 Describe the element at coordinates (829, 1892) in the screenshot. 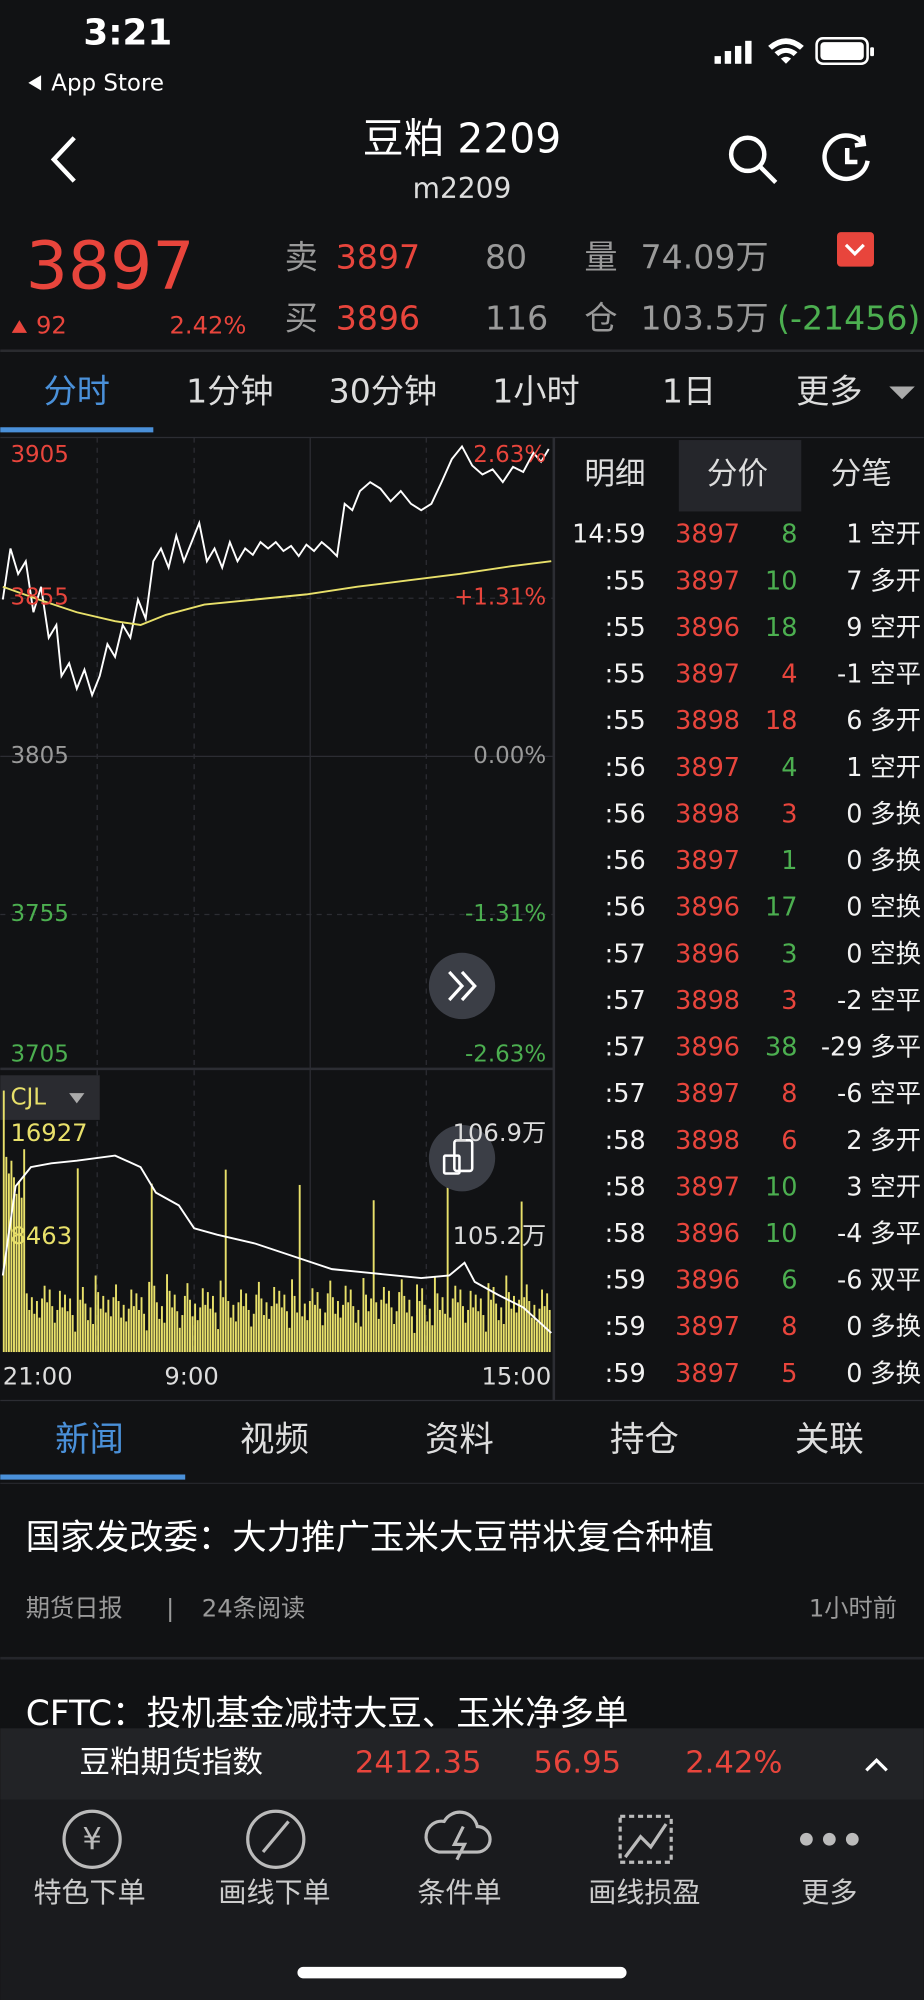

I see `toolbar-button: 更多` at that location.